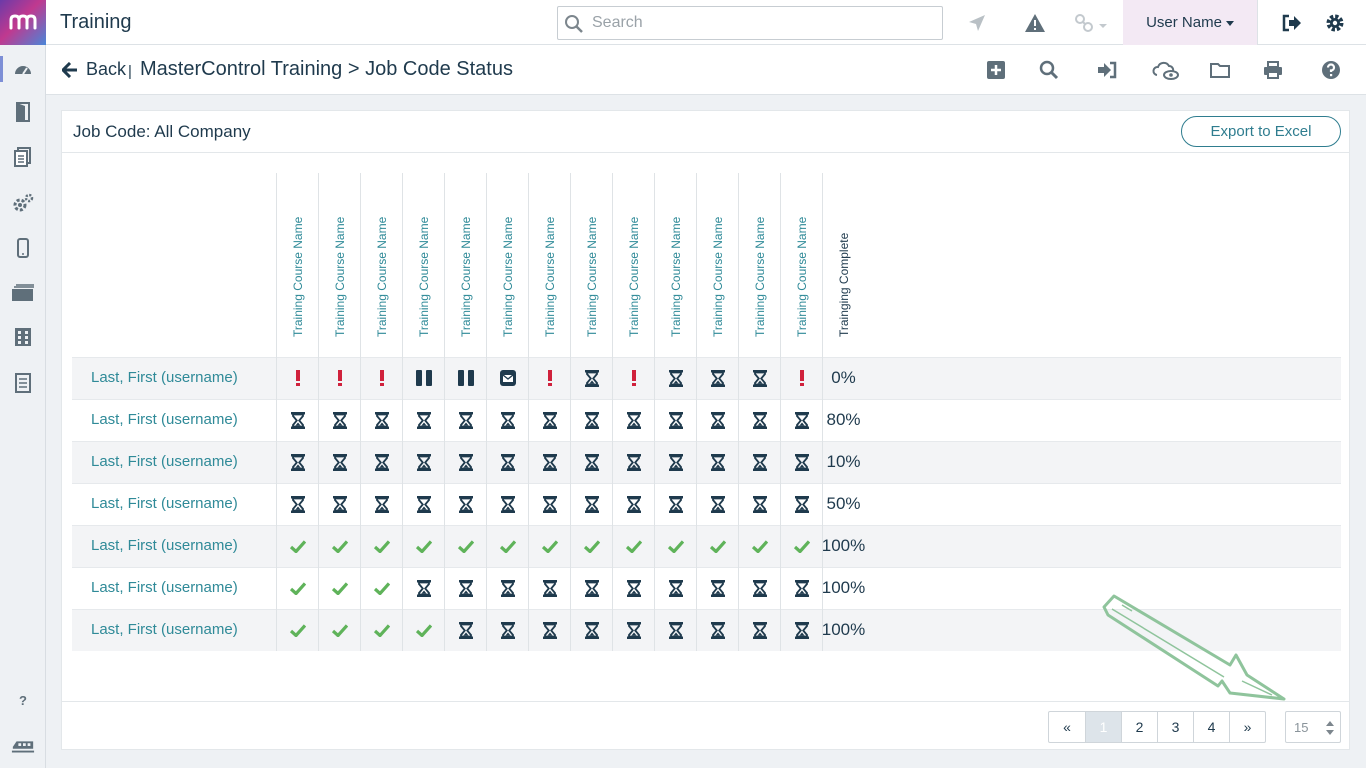  I want to click on folders-icon, so click(23, 293).